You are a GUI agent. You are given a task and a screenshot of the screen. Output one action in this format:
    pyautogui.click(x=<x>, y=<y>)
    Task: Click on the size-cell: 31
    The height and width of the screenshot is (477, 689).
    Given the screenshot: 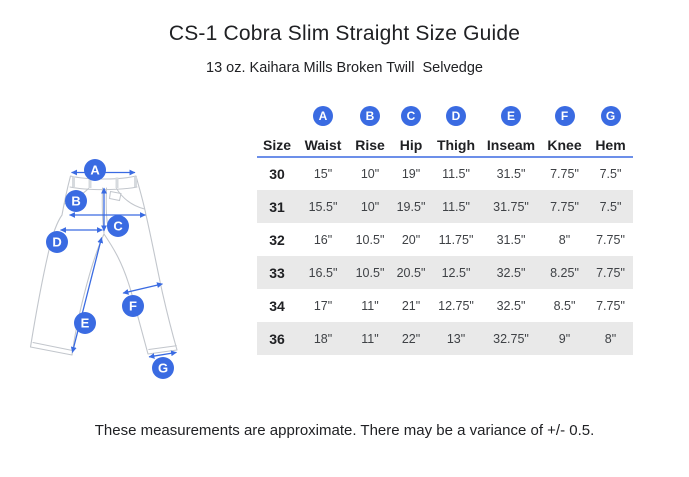 What is the action you would take?
    pyautogui.click(x=277, y=206)
    